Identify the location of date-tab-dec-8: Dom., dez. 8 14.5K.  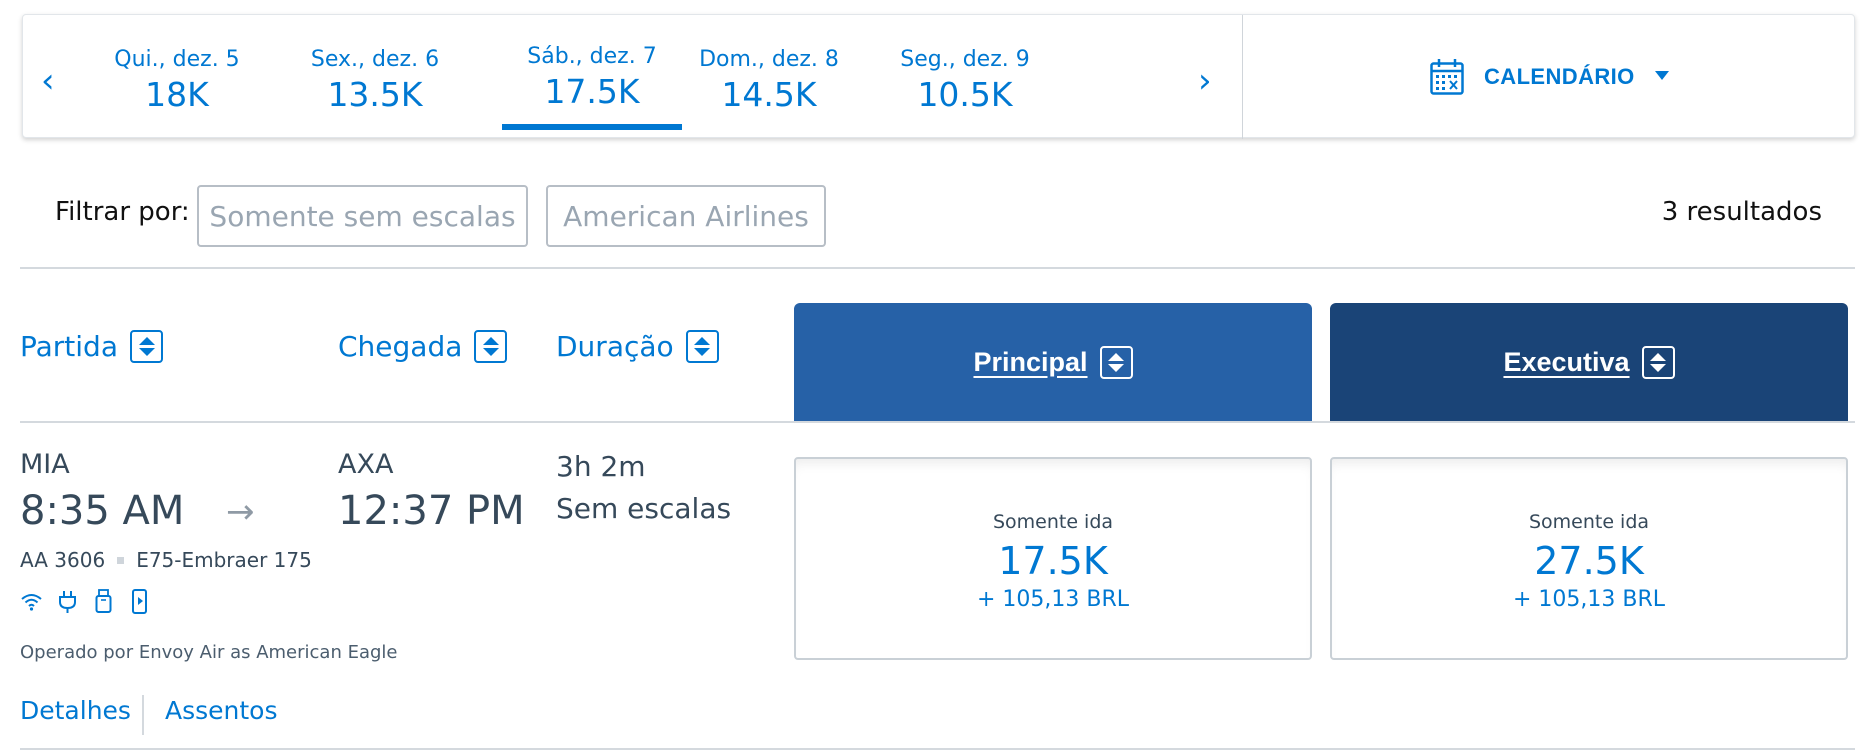
(769, 80).